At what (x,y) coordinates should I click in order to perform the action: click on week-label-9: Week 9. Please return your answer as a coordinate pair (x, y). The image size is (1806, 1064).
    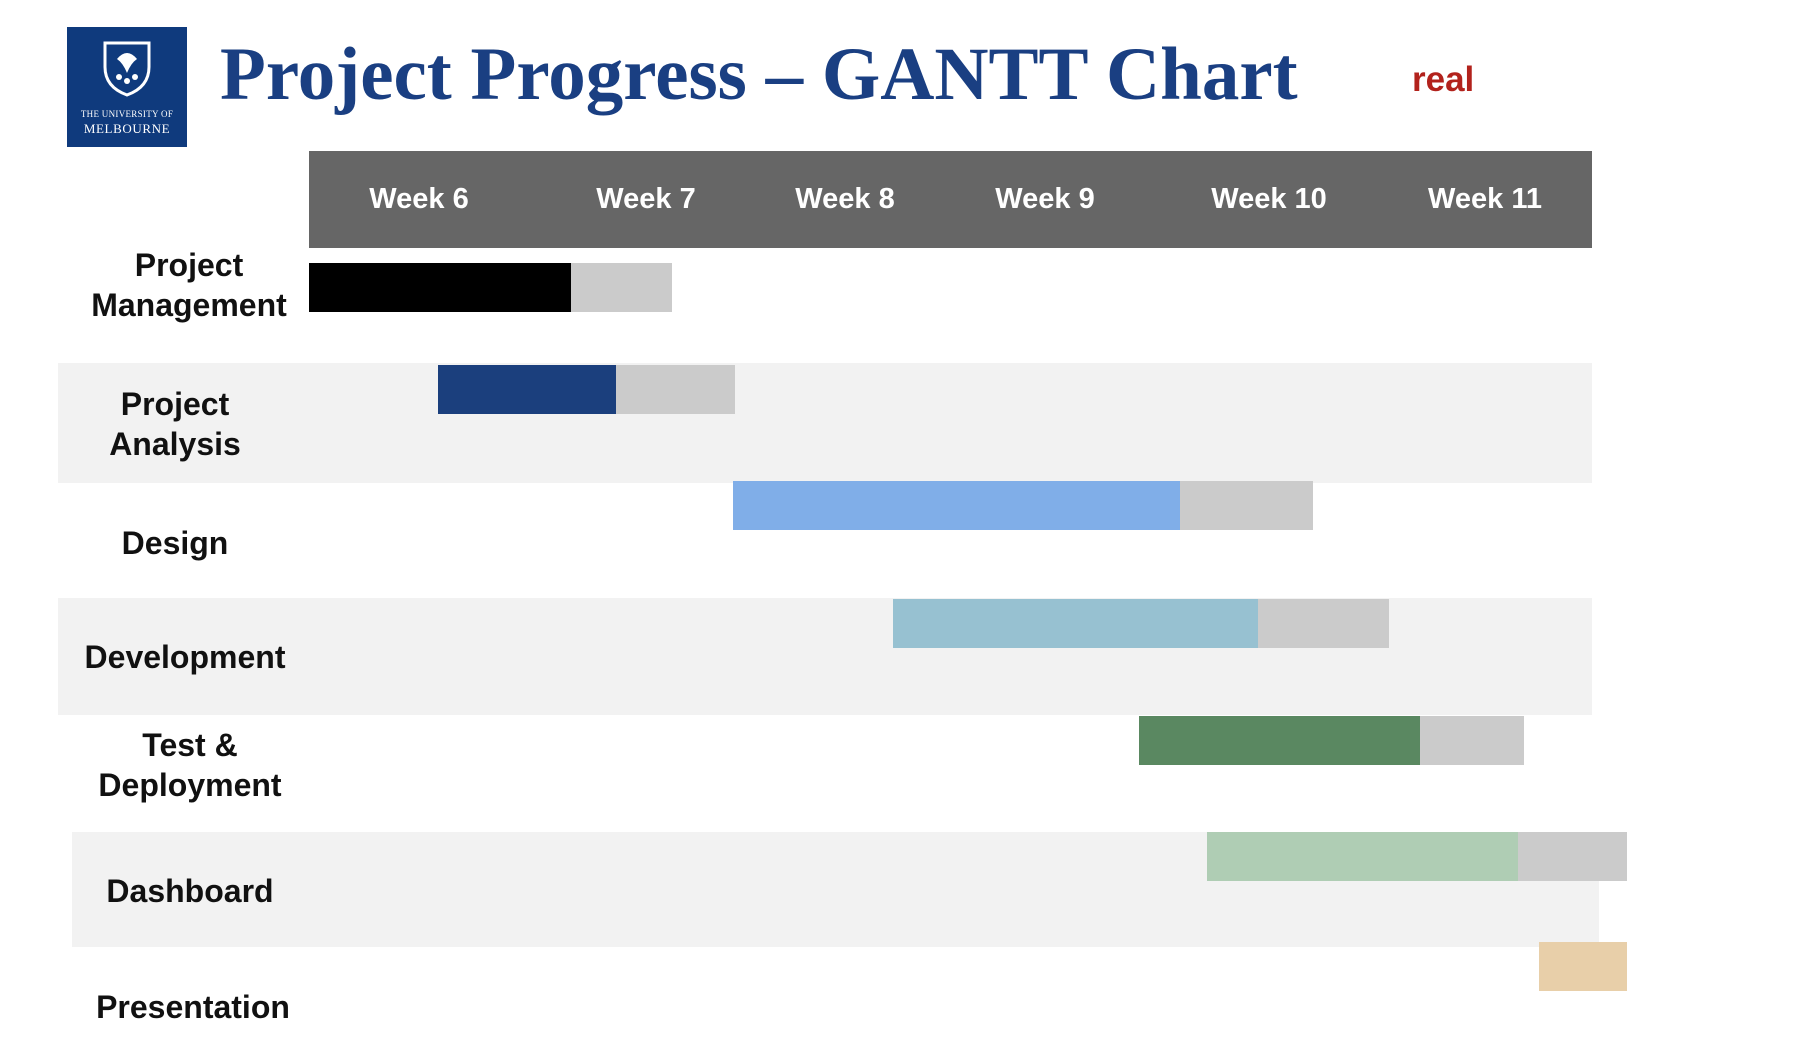
    Looking at the image, I should click on (1045, 199).